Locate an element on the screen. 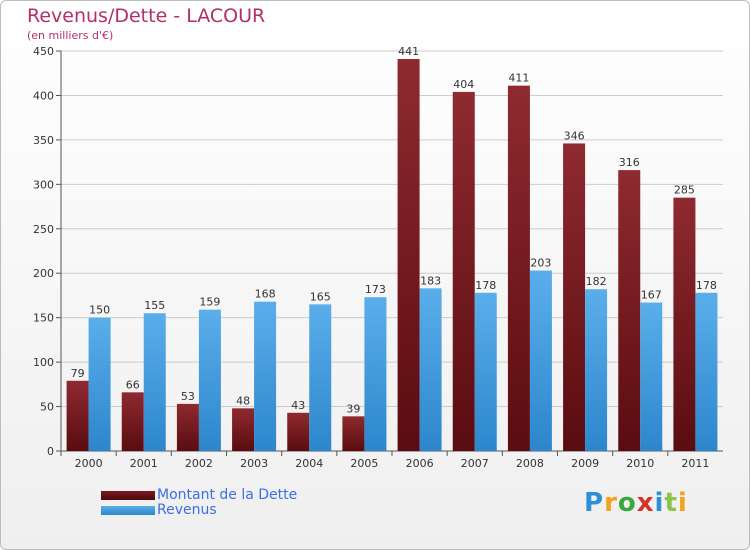 The image size is (750, 550). legend-swatch-debt is located at coordinates (128, 495).